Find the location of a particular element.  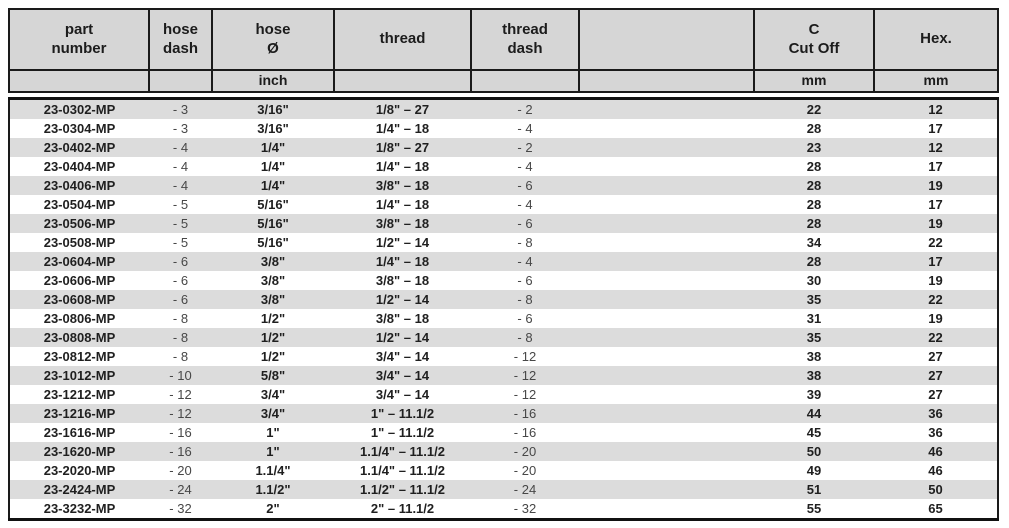

cell-thread-dash: - 12 is located at coordinates (525, 375).